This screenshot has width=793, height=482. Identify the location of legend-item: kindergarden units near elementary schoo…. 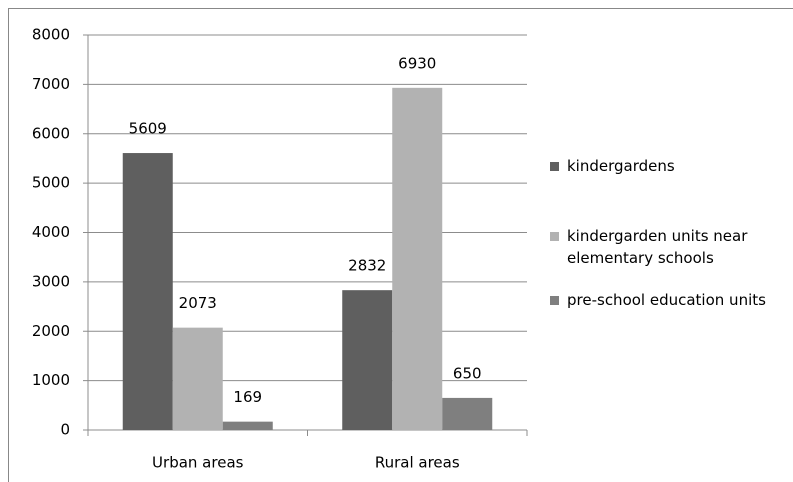
(670, 247).